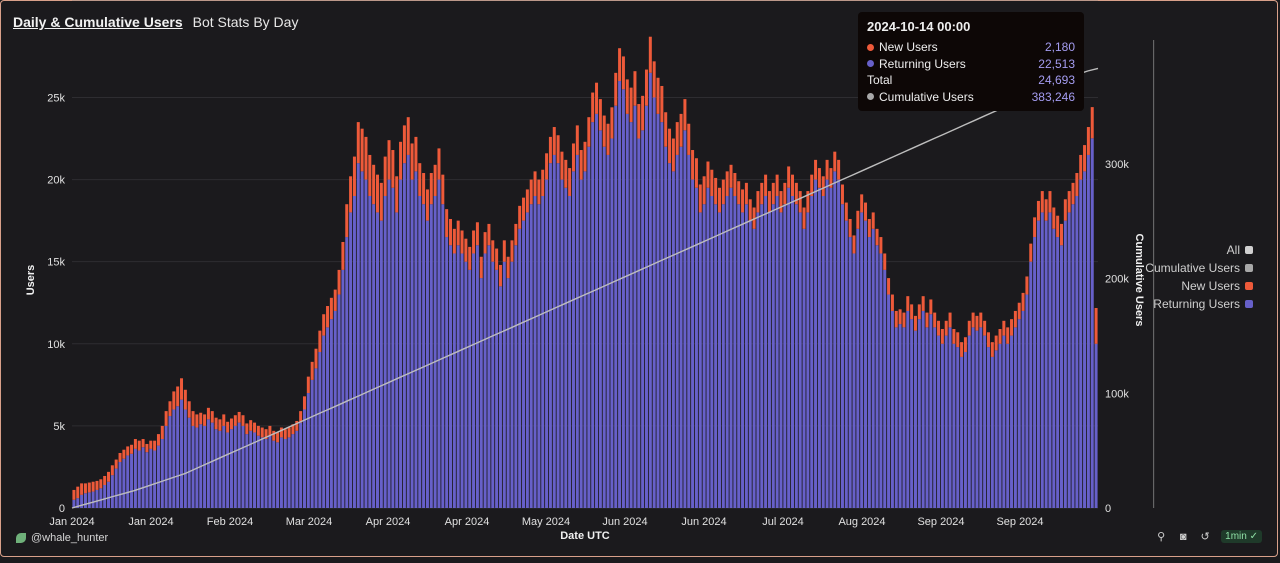 The height and width of the screenshot is (563, 1280). I want to click on legend-item: All, so click(1199, 250).